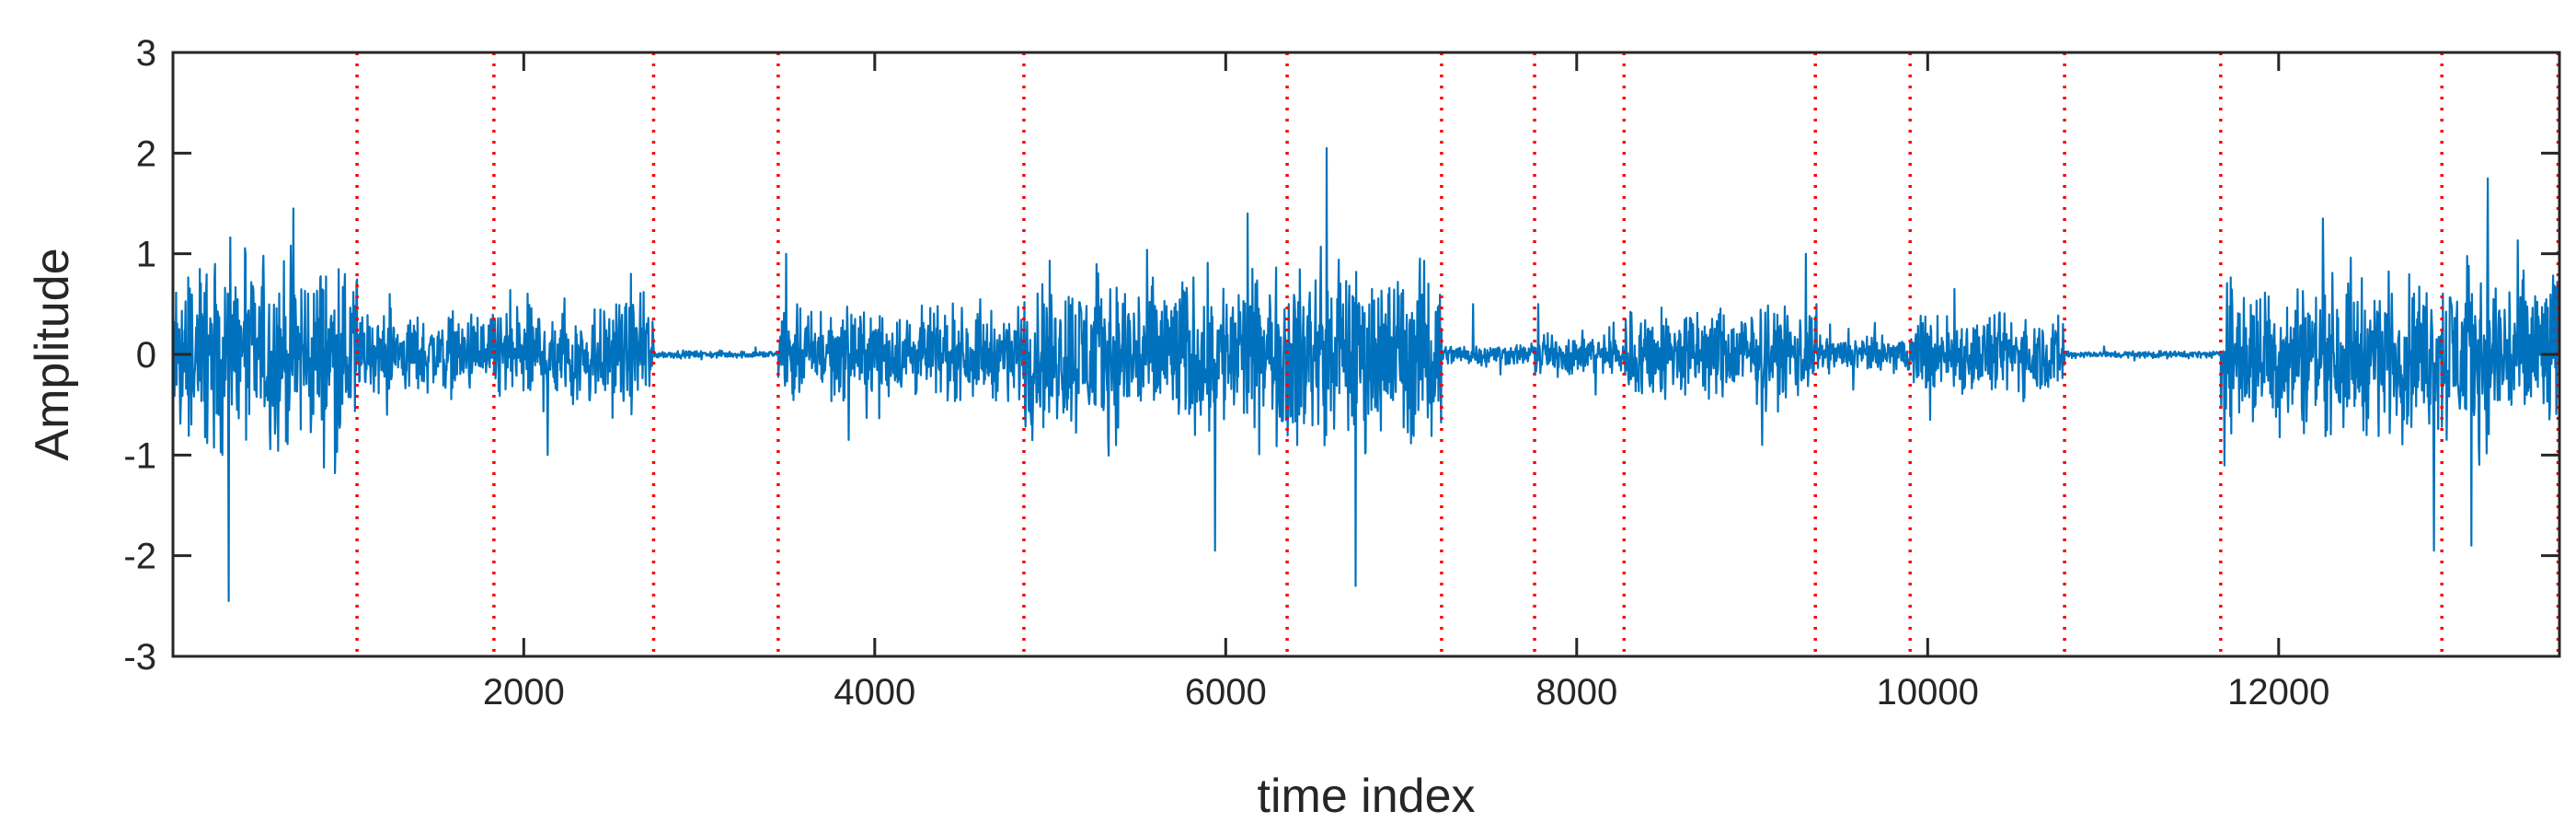 Image resolution: width=2576 pixels, height=834 pixels. I want to click on y-tick-label: 2, so click(146, 153).